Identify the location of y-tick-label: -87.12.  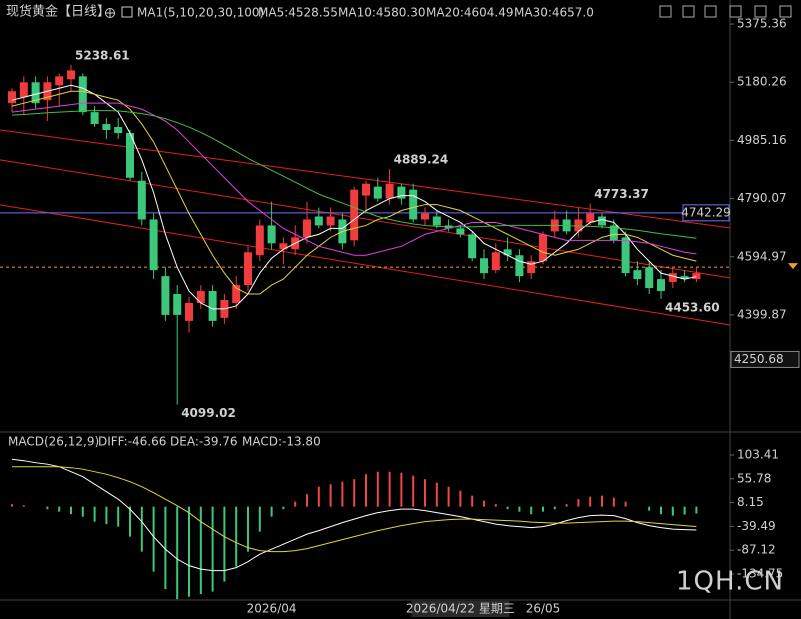
(756, 550).